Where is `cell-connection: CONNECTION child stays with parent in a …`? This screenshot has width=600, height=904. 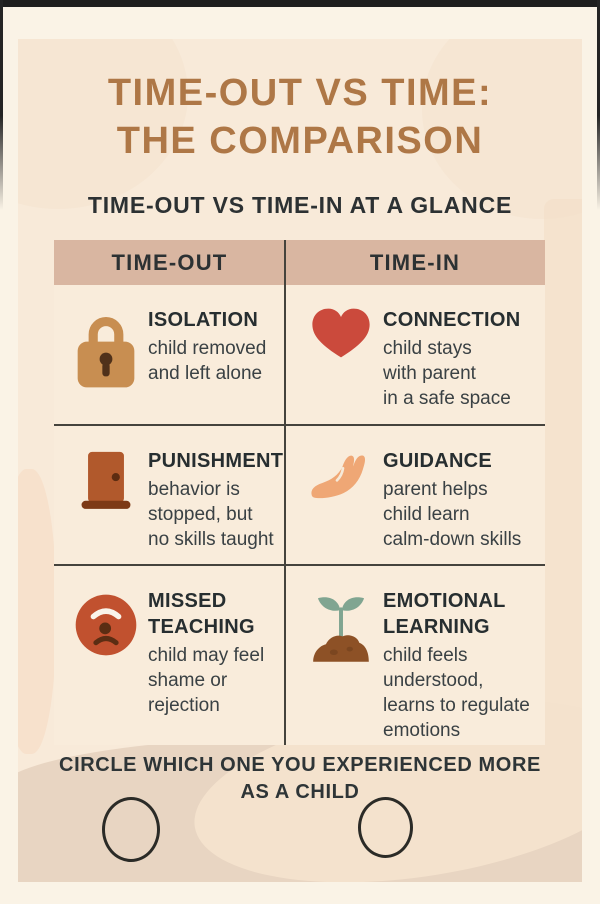 cell-connection: CONNECTION child stays with parent in a … is located at coordinates (415, 354).